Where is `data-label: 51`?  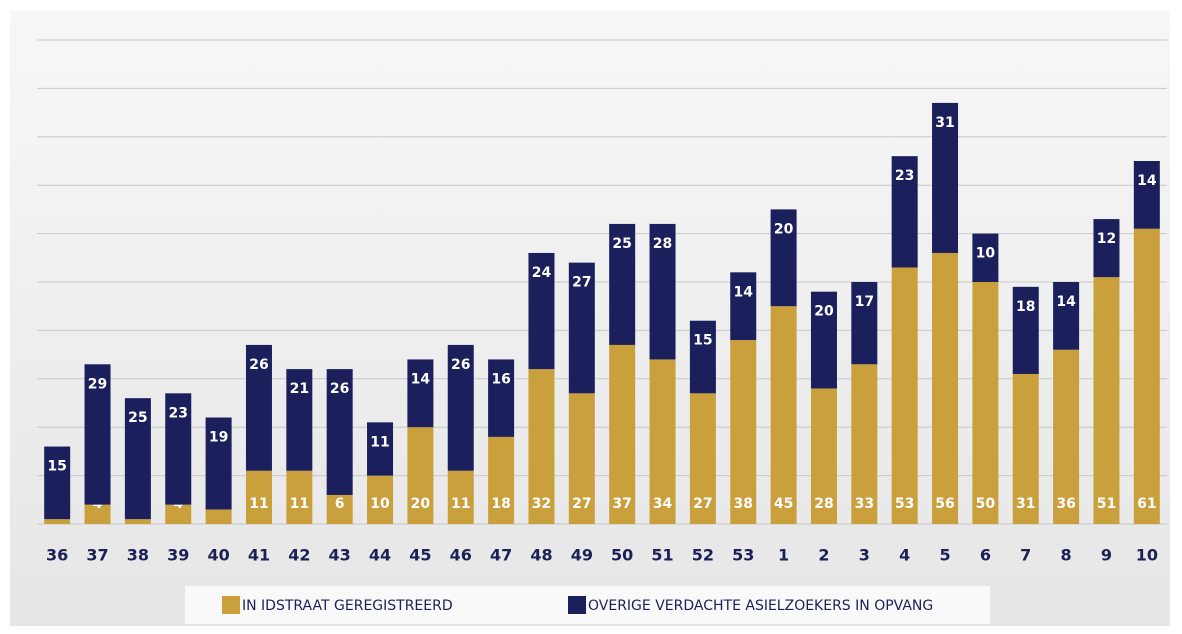
data-label: 51 is located at coordinates (1106, 504).